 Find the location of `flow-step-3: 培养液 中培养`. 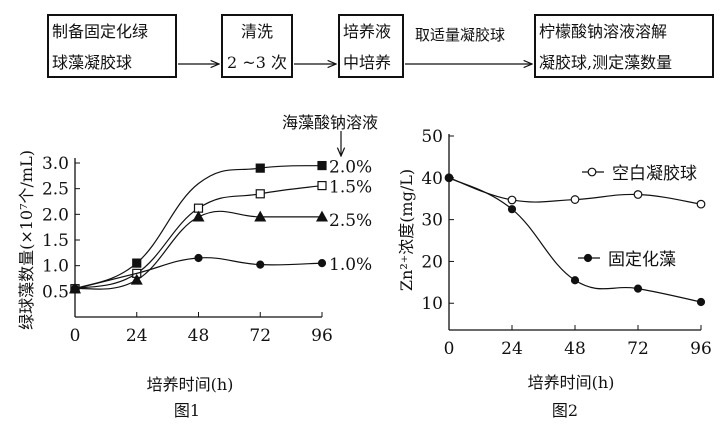

flow-step-3: 培养液 中培养 is located at coordinates (371, 46).